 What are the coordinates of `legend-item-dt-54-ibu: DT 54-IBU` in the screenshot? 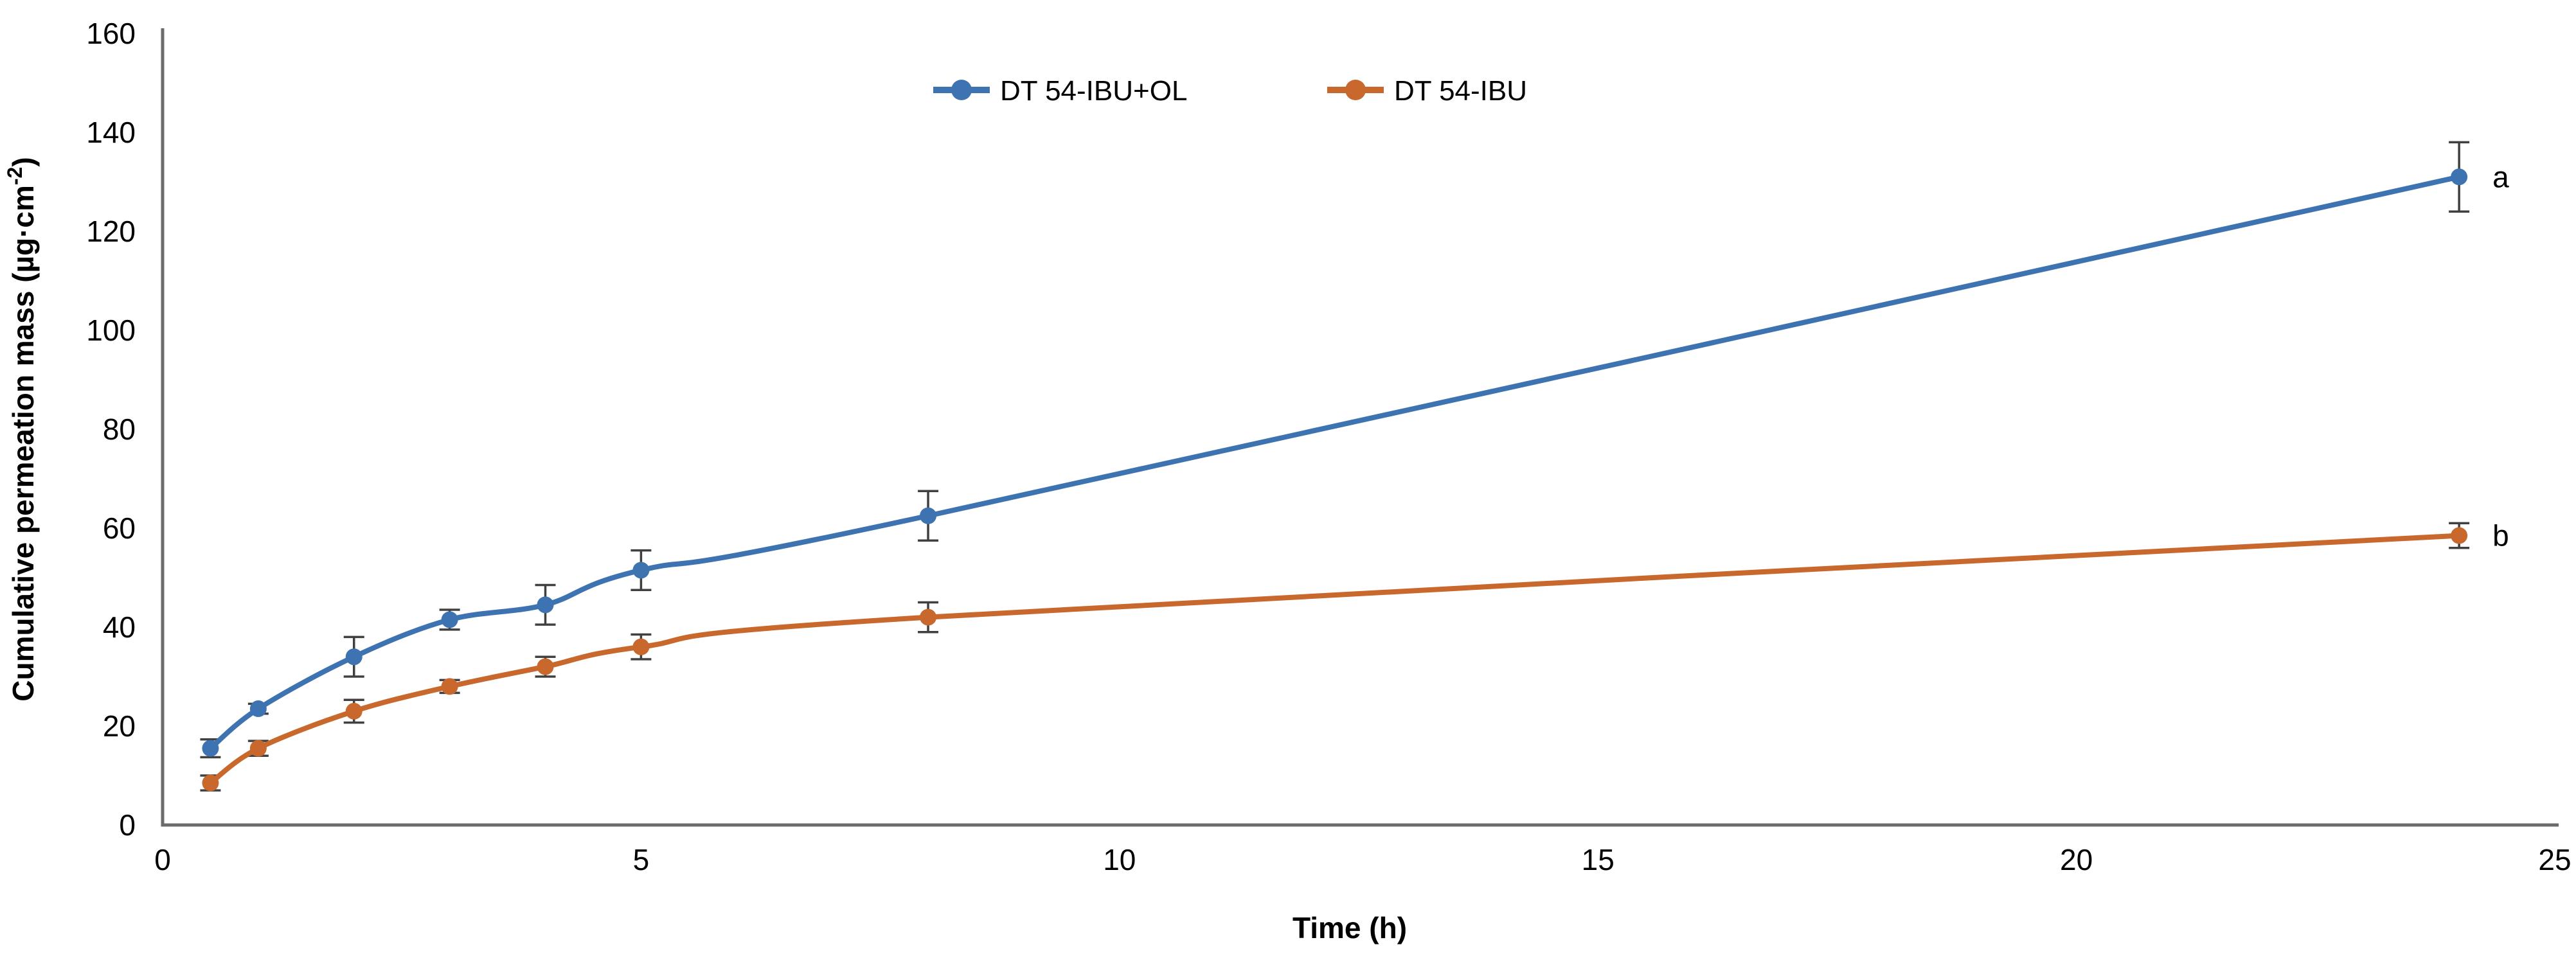 It's located at (1427, 91).